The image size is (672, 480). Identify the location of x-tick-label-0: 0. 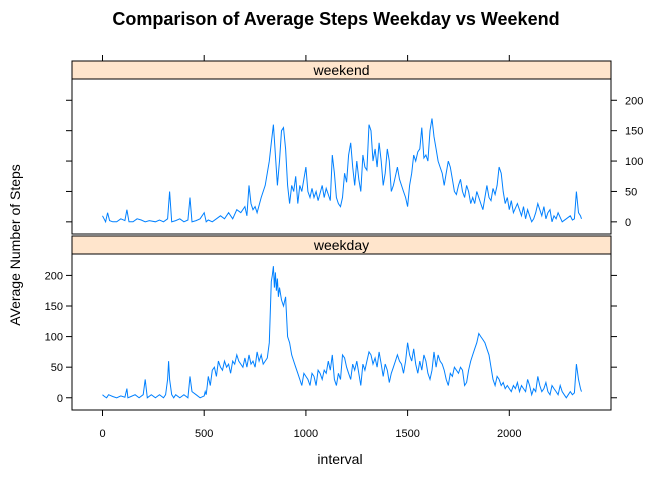
(102, 434).